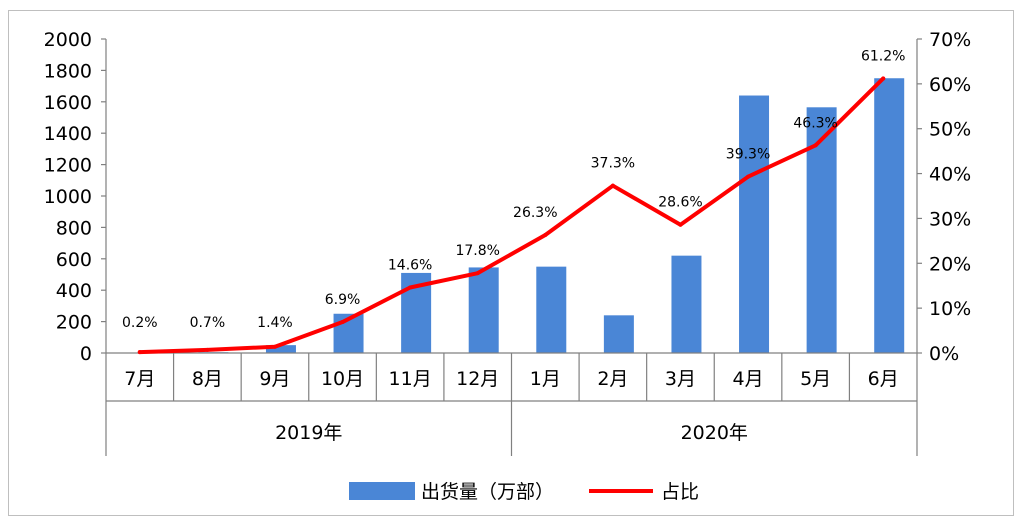 The image size is (1024, 530). I want to click on category-label: 12月, so click(477, 379).